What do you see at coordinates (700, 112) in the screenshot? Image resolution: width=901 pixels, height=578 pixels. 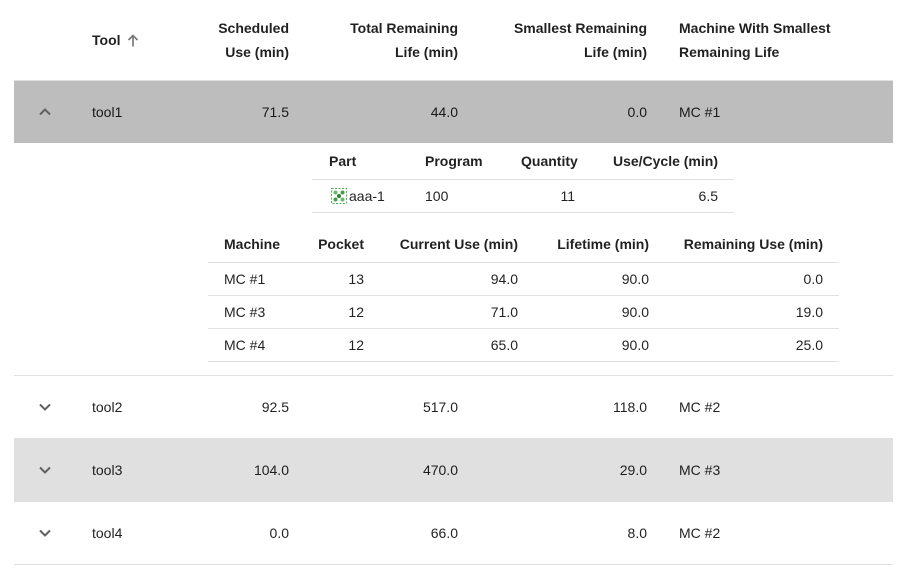 I see `machine-smallest-value: MC #1` at bounding box center [700, 112].